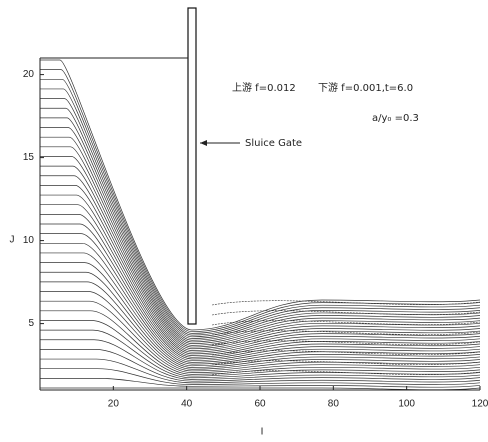 The image size is (488, 442). What do you see at coordinates (260, 404) in the screenshot?
I see `x-tick-label: 60` at bounding box center [260, 404].